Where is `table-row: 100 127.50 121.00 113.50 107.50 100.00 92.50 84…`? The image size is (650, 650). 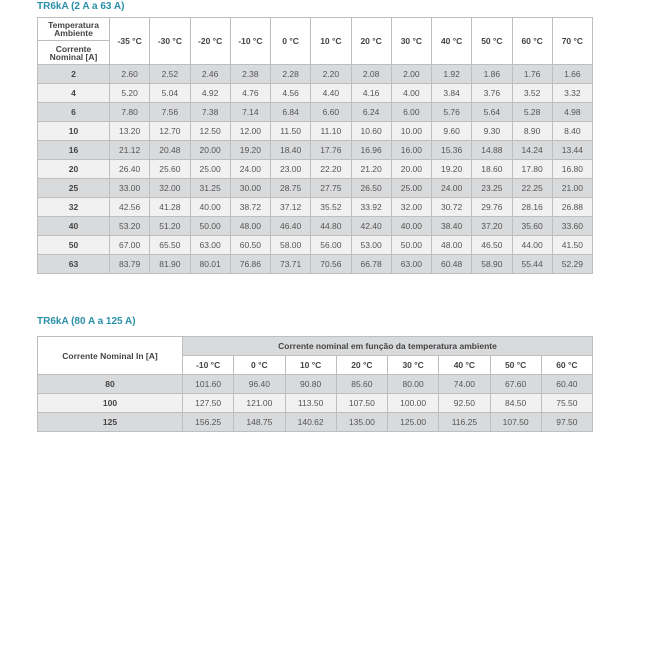 table-row: 100 127.50 121.00 113.50 107.50 100.00 92.50 84… is located at coordinates (315, 403).